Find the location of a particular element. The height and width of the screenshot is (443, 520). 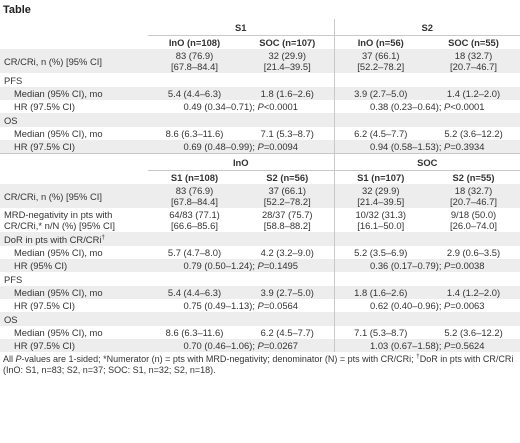

row-label: HR (95% CI) is located at coordinates (74, 265).